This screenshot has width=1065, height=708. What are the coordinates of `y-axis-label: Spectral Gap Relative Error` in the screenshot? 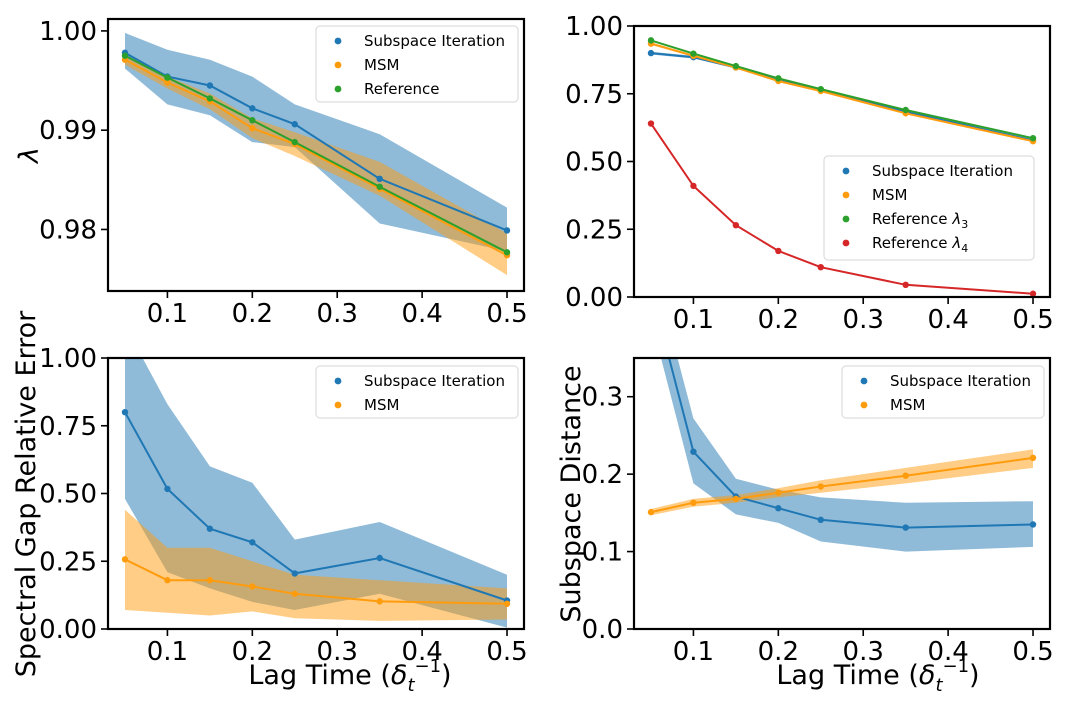 It's located at (26, 493).